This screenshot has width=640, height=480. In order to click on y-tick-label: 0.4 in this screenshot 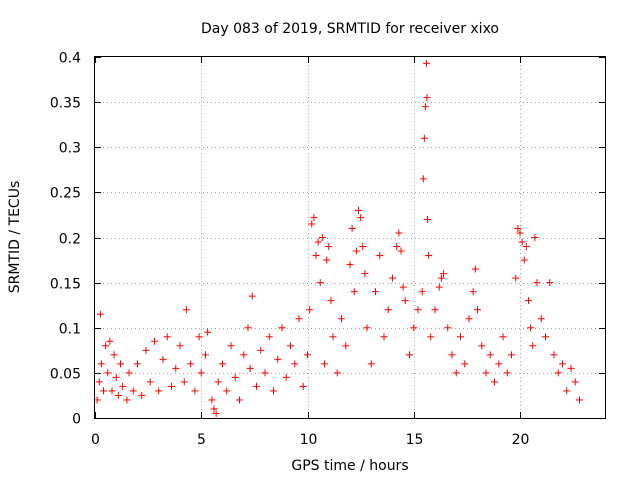, I will do `click(70, 59)`.